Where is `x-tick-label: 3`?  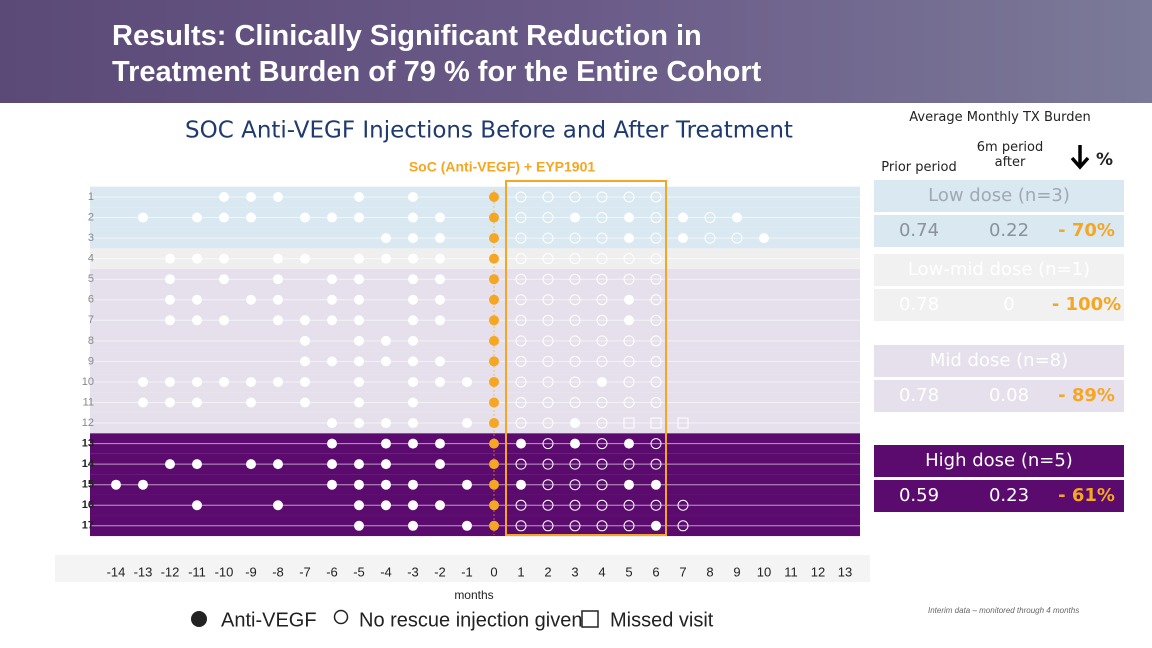 x-tick-label: 3 is located at coordinates (574, 571).